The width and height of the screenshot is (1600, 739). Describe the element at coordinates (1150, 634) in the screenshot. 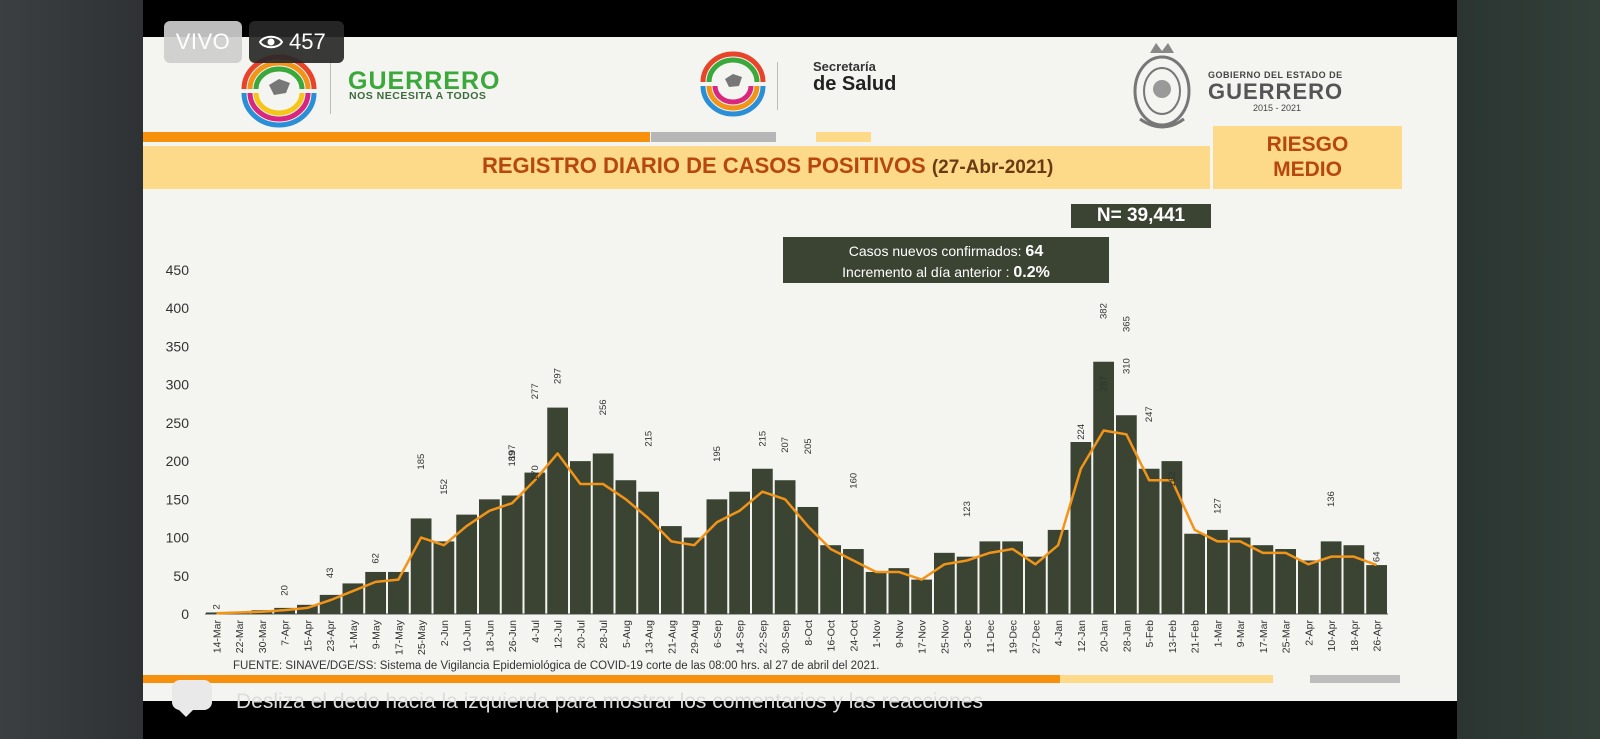

I see `x-tick-label: 5-Feb` at that location.